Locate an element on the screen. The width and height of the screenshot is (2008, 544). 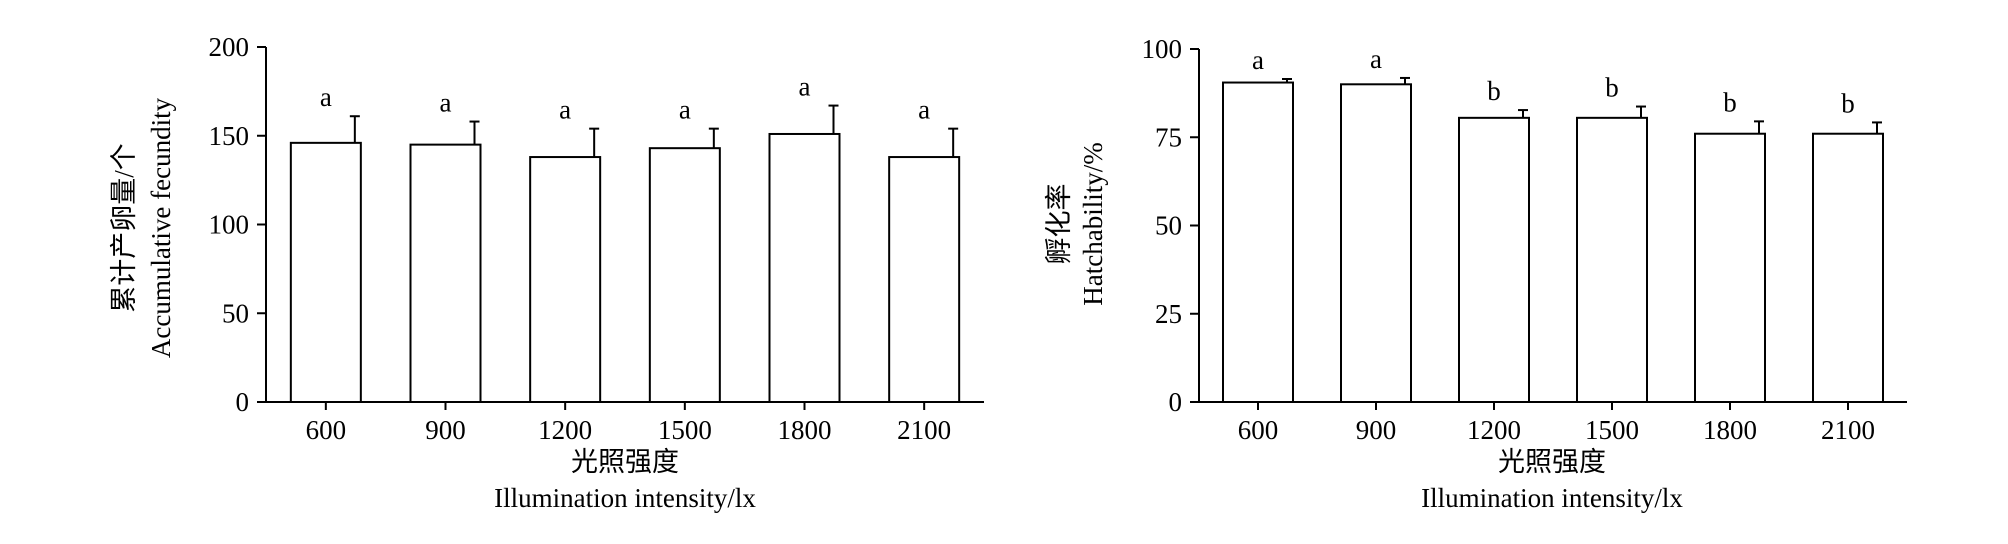
significance-label-2100: b is located at coordinates (1848, 103).